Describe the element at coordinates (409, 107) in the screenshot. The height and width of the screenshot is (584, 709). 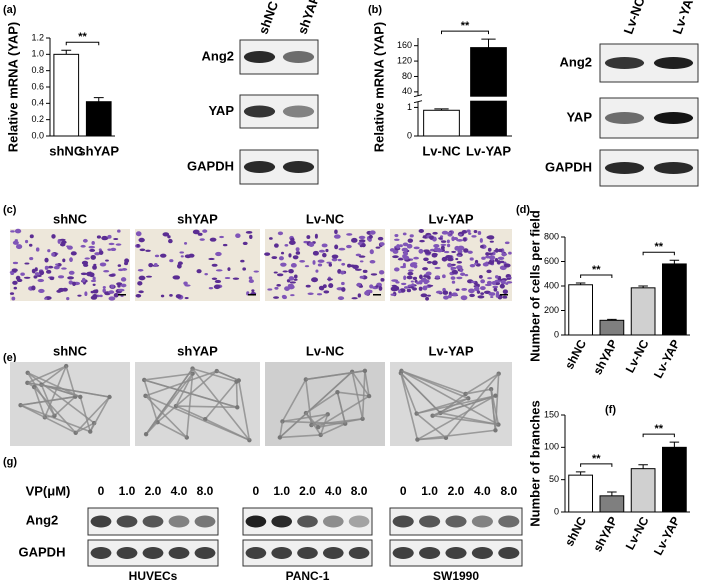
I see `y-tick-label: 1` at that location.